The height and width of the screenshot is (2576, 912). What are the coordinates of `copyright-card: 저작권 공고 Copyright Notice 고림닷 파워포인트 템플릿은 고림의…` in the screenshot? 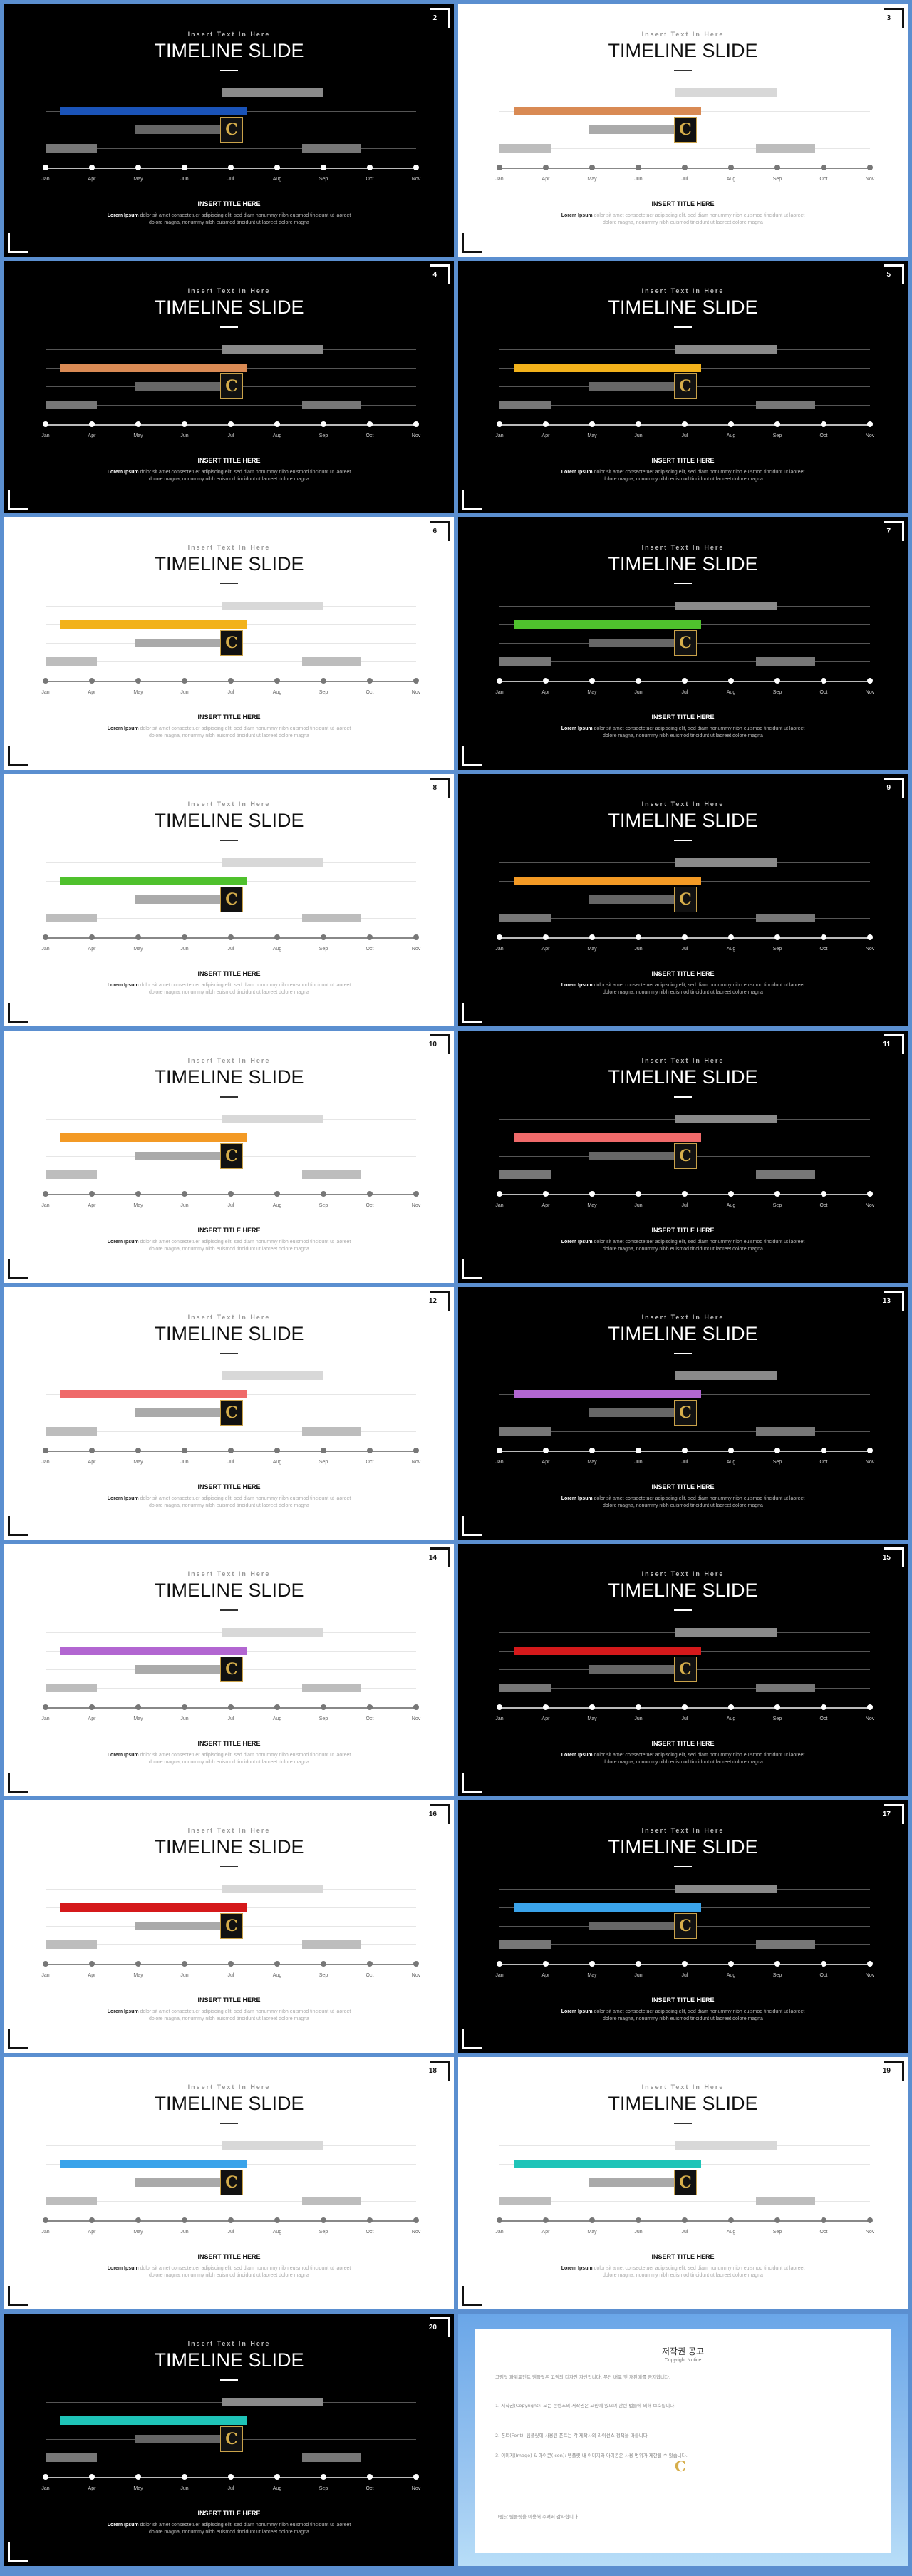 It's located at (683, 2441).